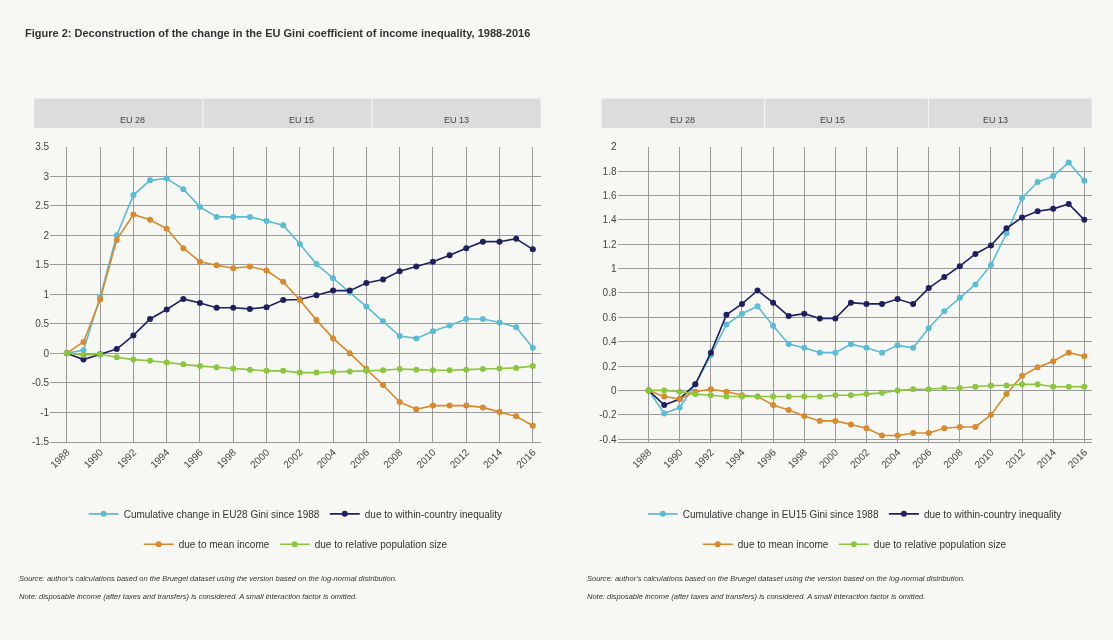  Describe the element at coordinates (609, 317) in the screenshot. I see `y-tick-label: 0.6` at that location.